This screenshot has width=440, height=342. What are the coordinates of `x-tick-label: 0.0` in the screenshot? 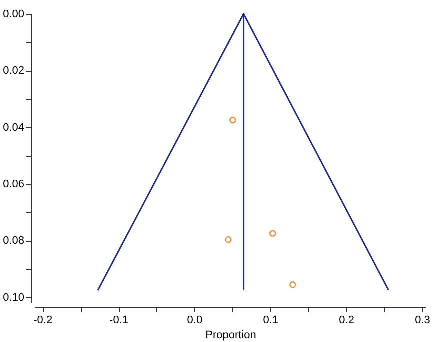 It's located at (195, 320).